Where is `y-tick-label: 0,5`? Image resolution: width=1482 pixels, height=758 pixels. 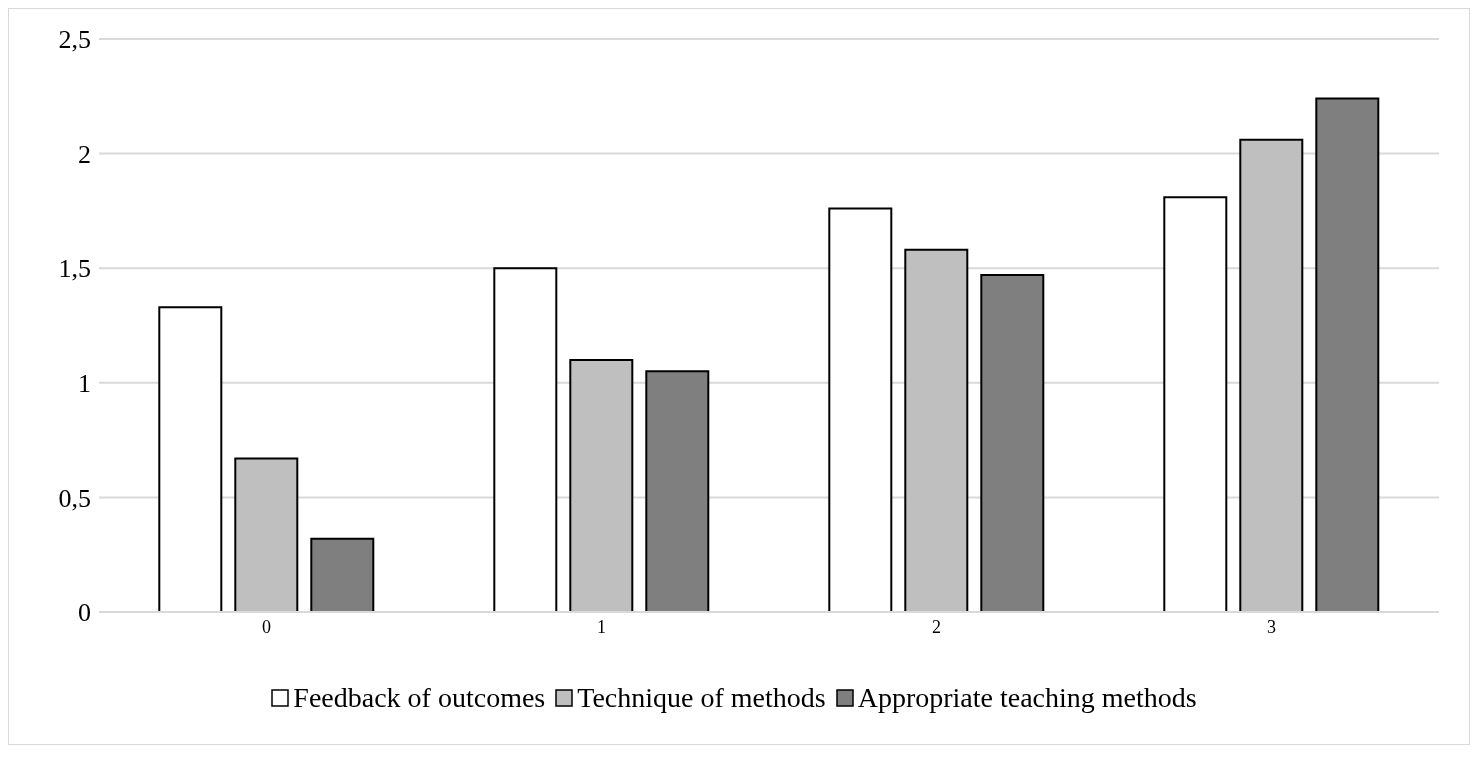 y-tick-label: 0,5 is located at coordinates (74, 498).